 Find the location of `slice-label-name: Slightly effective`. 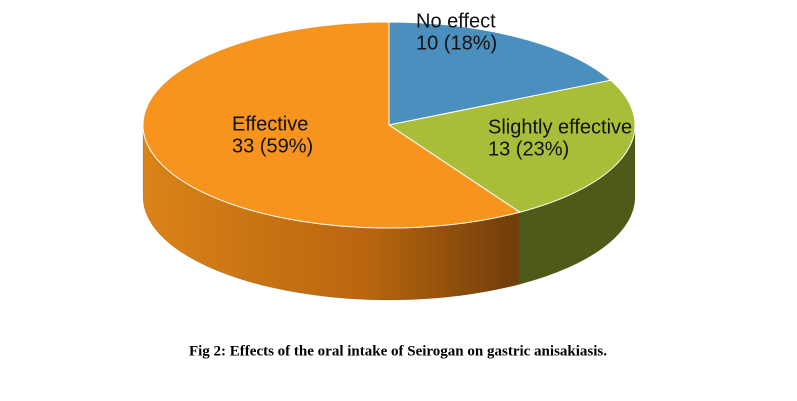

slice-label-name: Slightly effective is located at coordinates (560, 127).